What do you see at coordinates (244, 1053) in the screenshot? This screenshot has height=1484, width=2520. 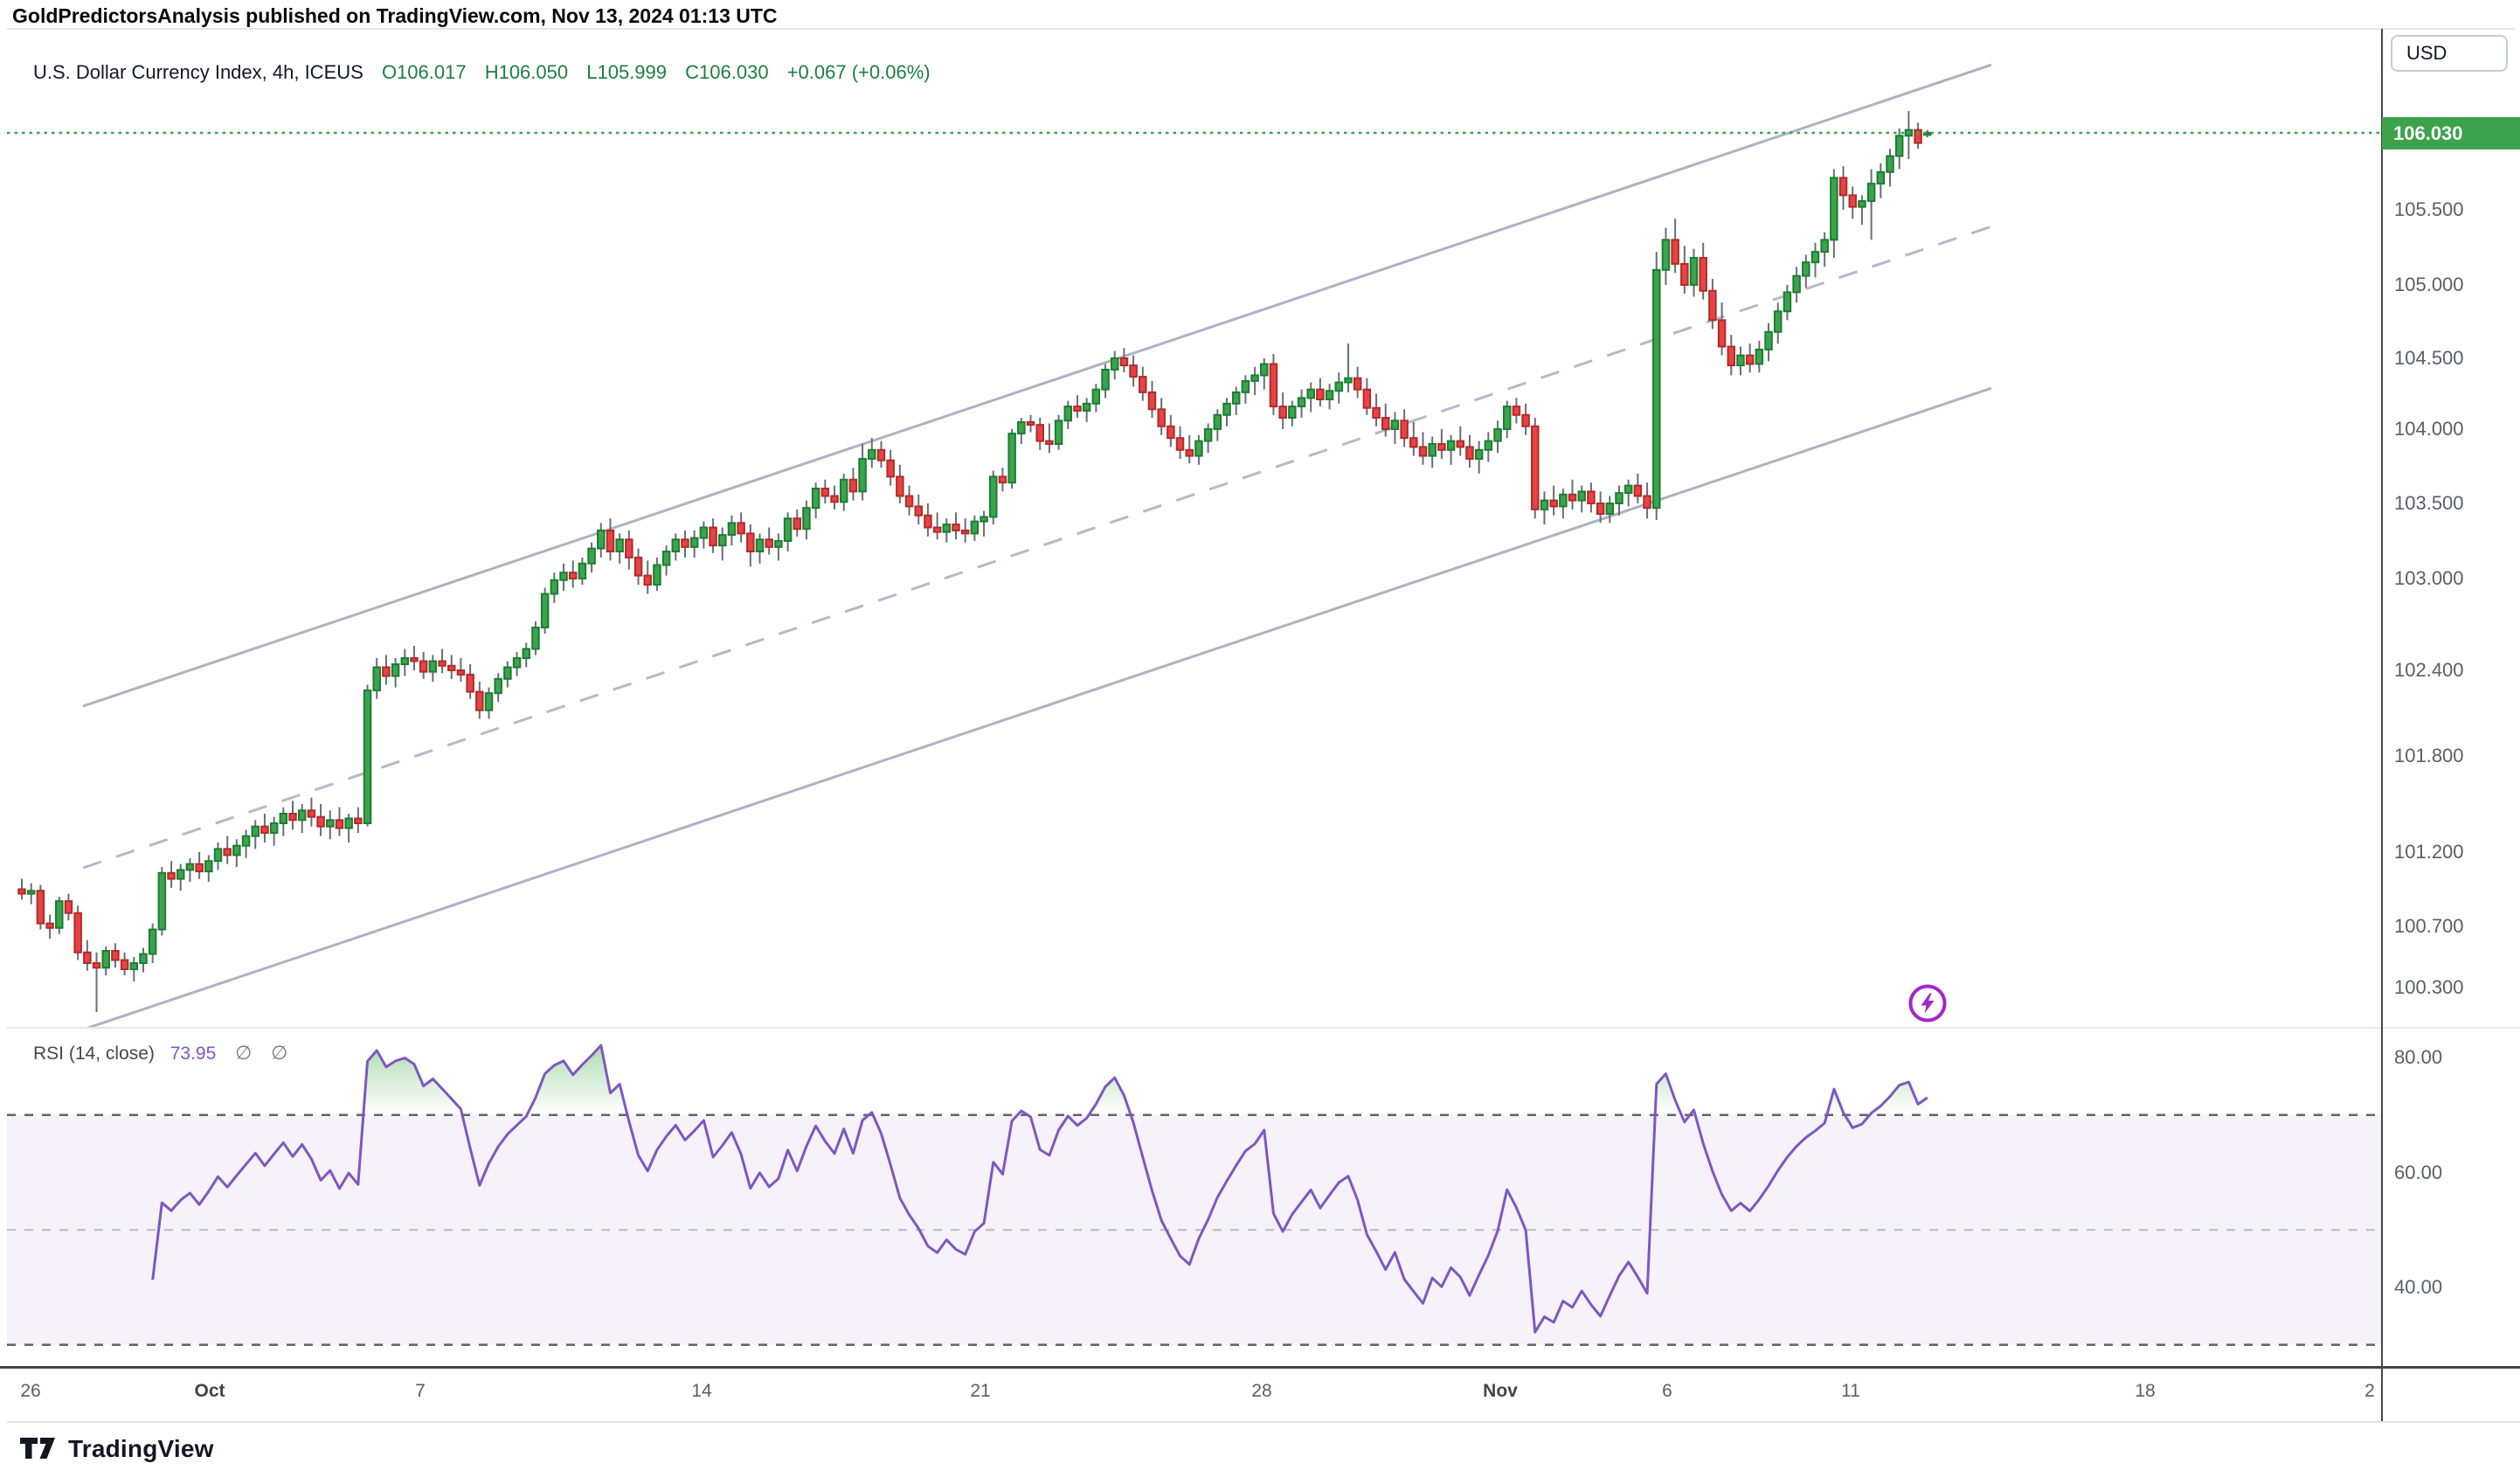 I see `rsi-source-icon-1: ∅` at bounding box center [244, 1053].